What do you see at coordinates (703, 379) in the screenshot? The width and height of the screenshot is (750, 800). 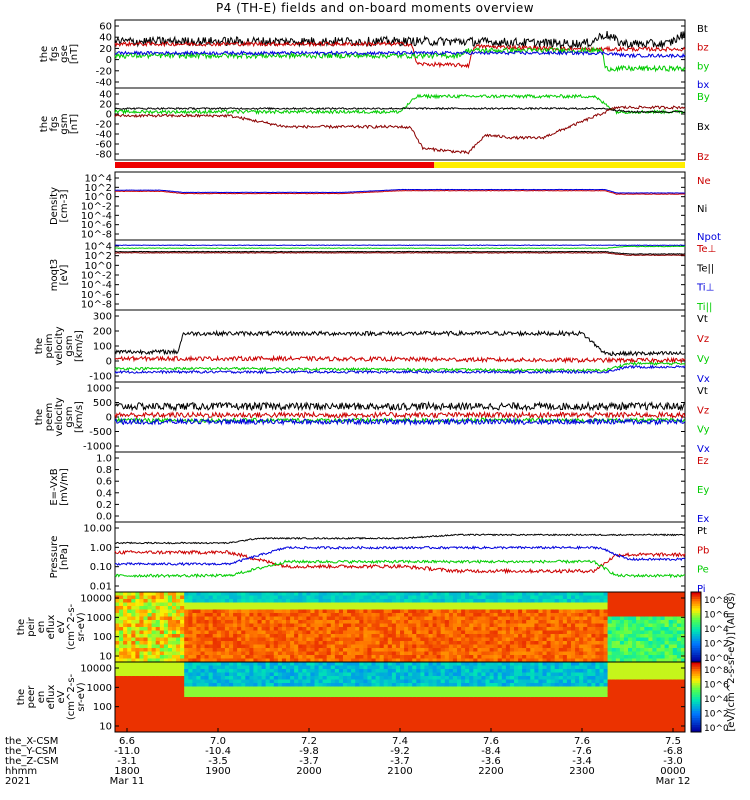 I see `legend-vi-entry: Vx` at bounding box center [703, 379].